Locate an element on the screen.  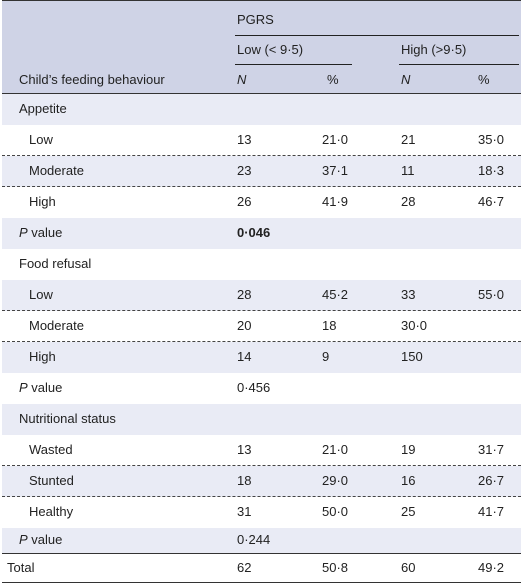
high-pct-cell: 18·3 is located at coordinates (491, 170).